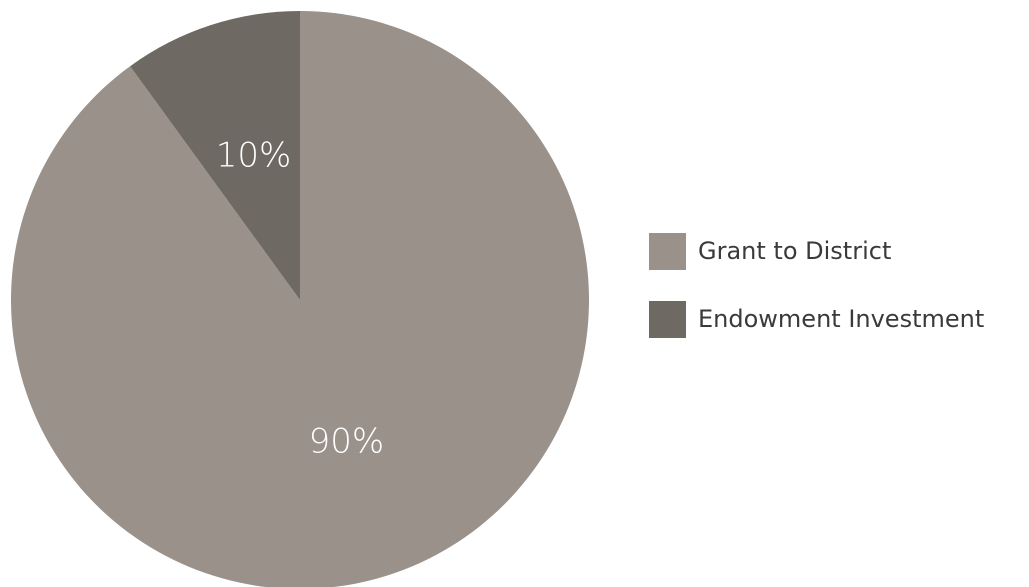 This screenshot has height=587, width=1029. I want to click on pie-label-endowment-investment: 10%, so click(254, 156).